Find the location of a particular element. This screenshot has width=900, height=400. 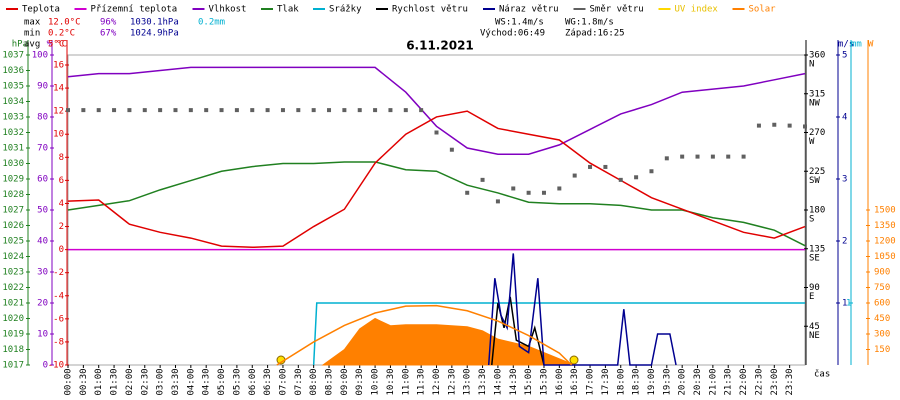

y-tick-label: 1029 is located at coordinates (13, 180).